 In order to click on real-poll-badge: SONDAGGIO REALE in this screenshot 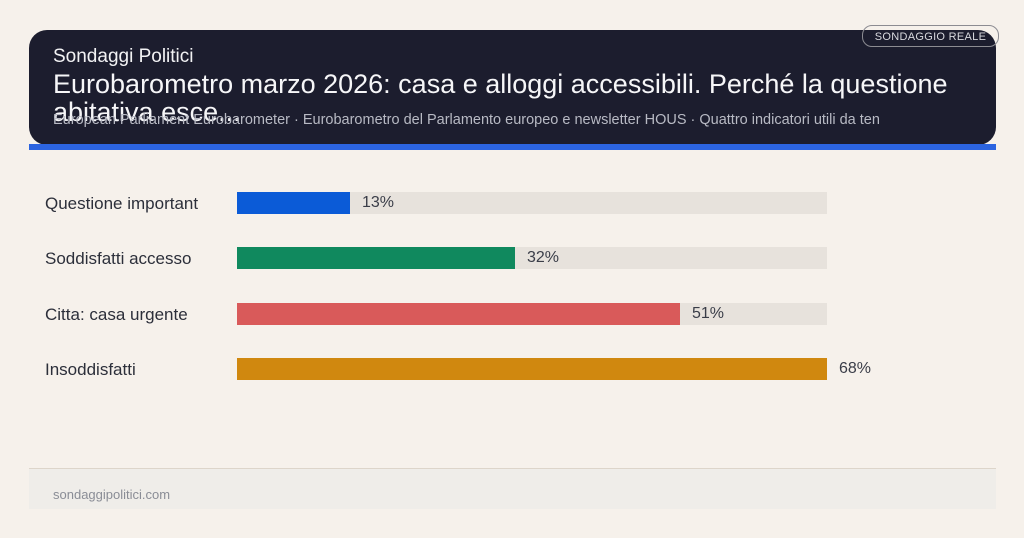, I will do `click(930, 36)`.